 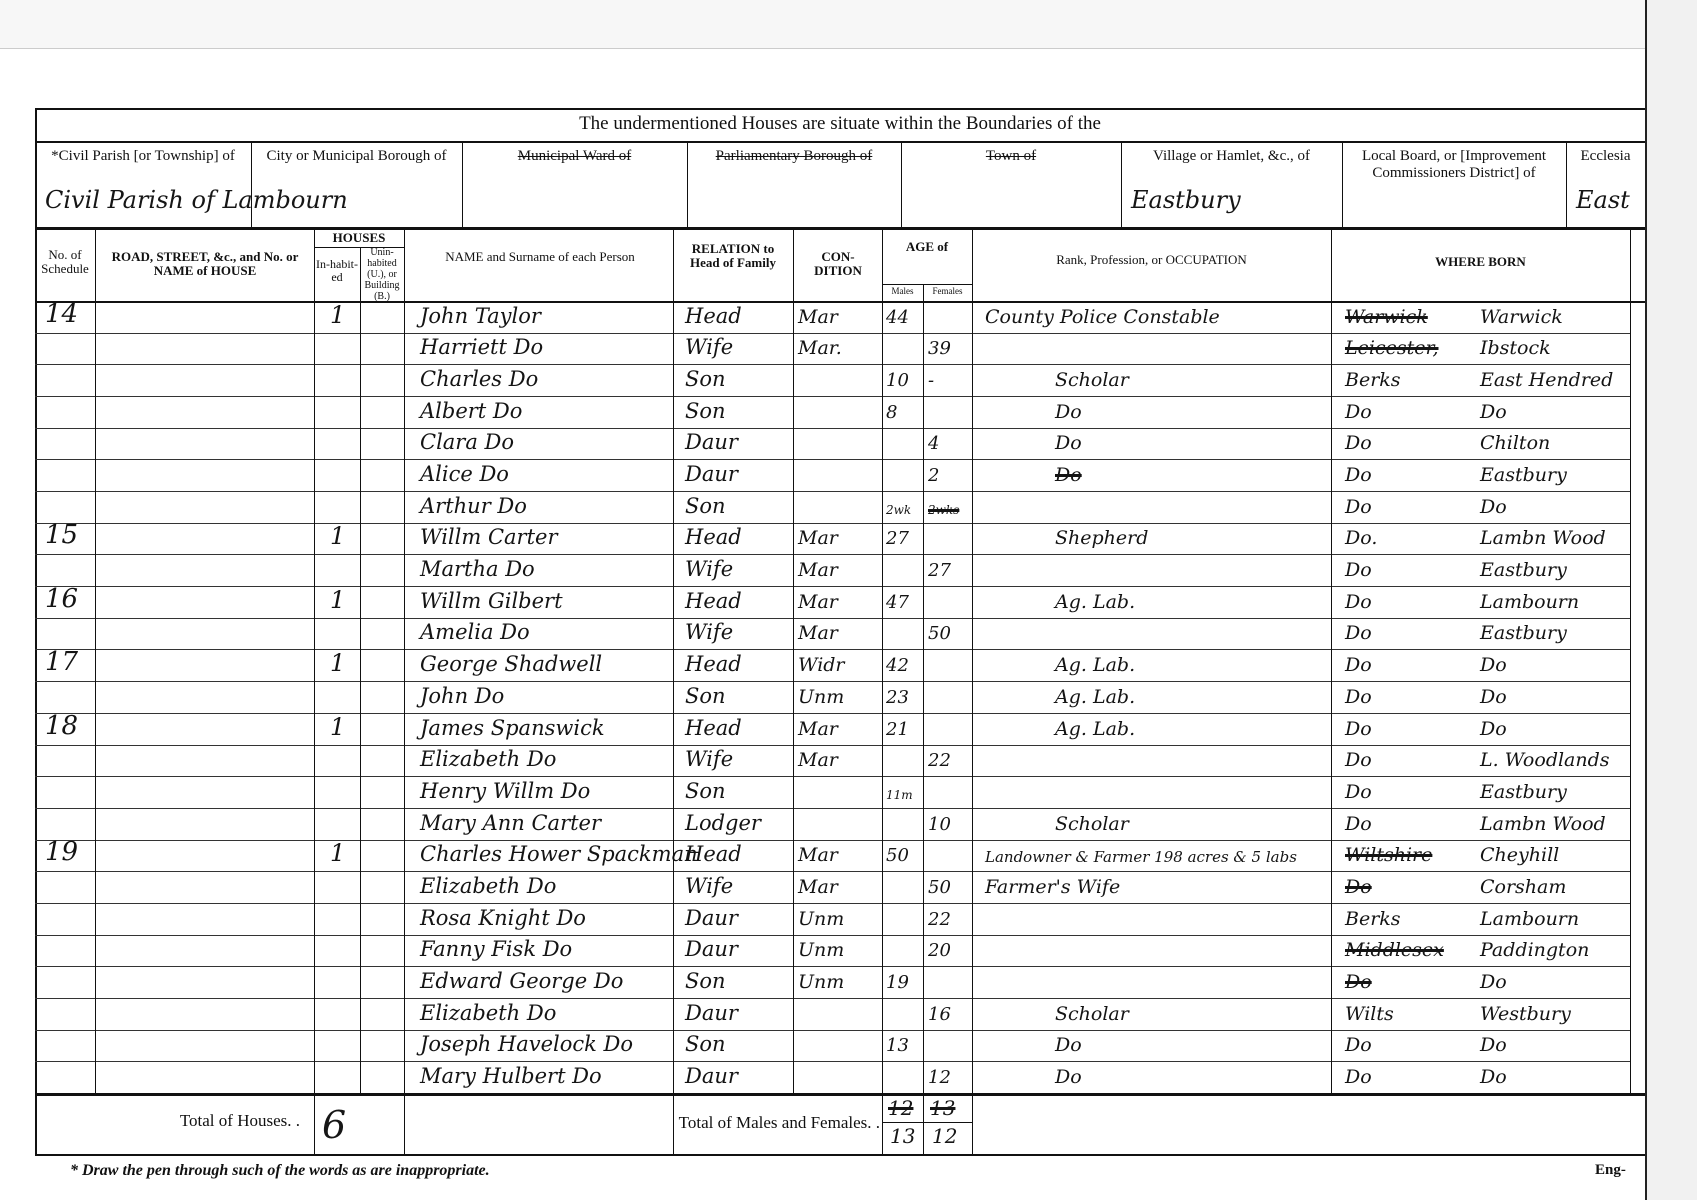 What do you see at coordinates (503, 917) in the screenshot?
I see `cell-name: Rosa Knight Do` at bounding box center [503, 917].